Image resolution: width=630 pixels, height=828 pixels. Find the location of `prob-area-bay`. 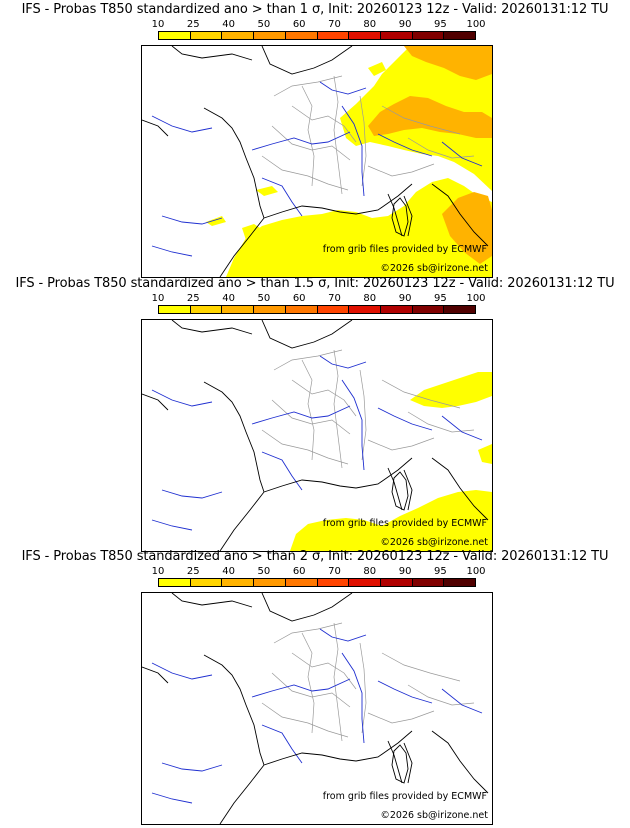

prob-area-bay is located at coordinates (267, 191).